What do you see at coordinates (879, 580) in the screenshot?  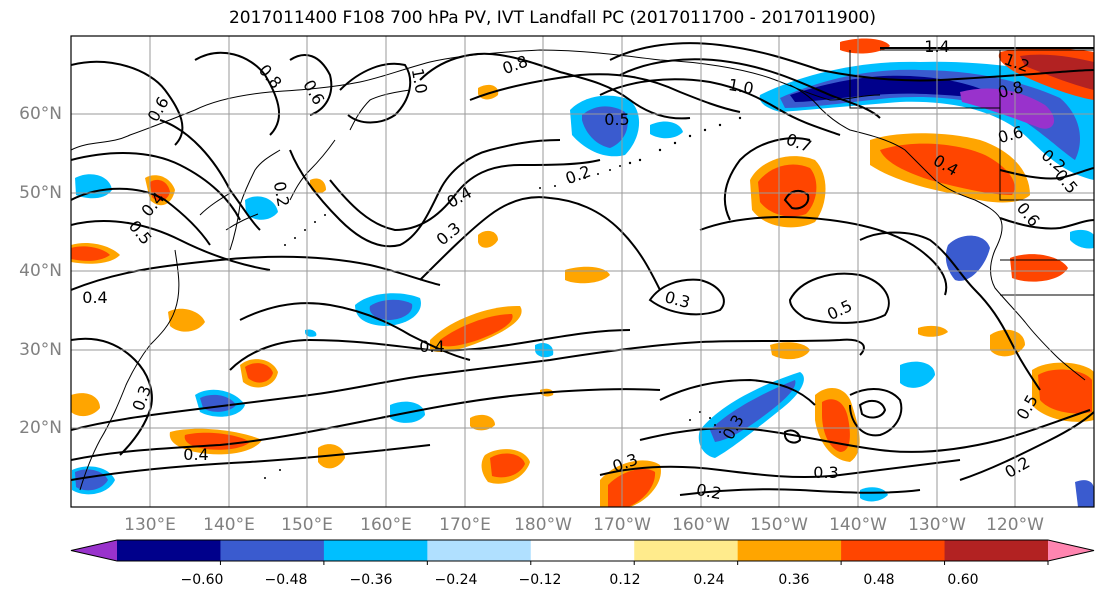 I see `colorbar-tick-label: 0.48` at bounding box center [879, 580].